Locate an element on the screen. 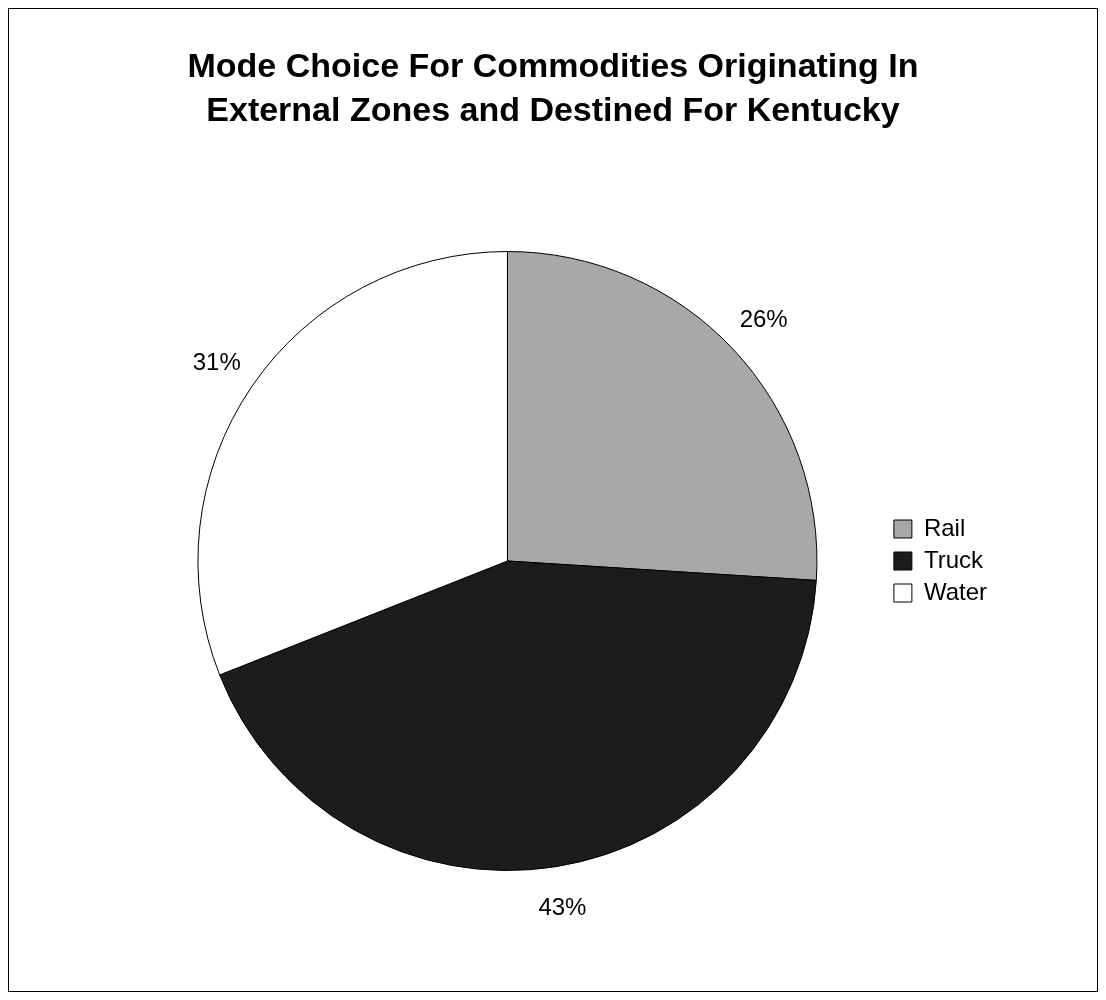  data-label: 26% is located at coordinates (763, 319).